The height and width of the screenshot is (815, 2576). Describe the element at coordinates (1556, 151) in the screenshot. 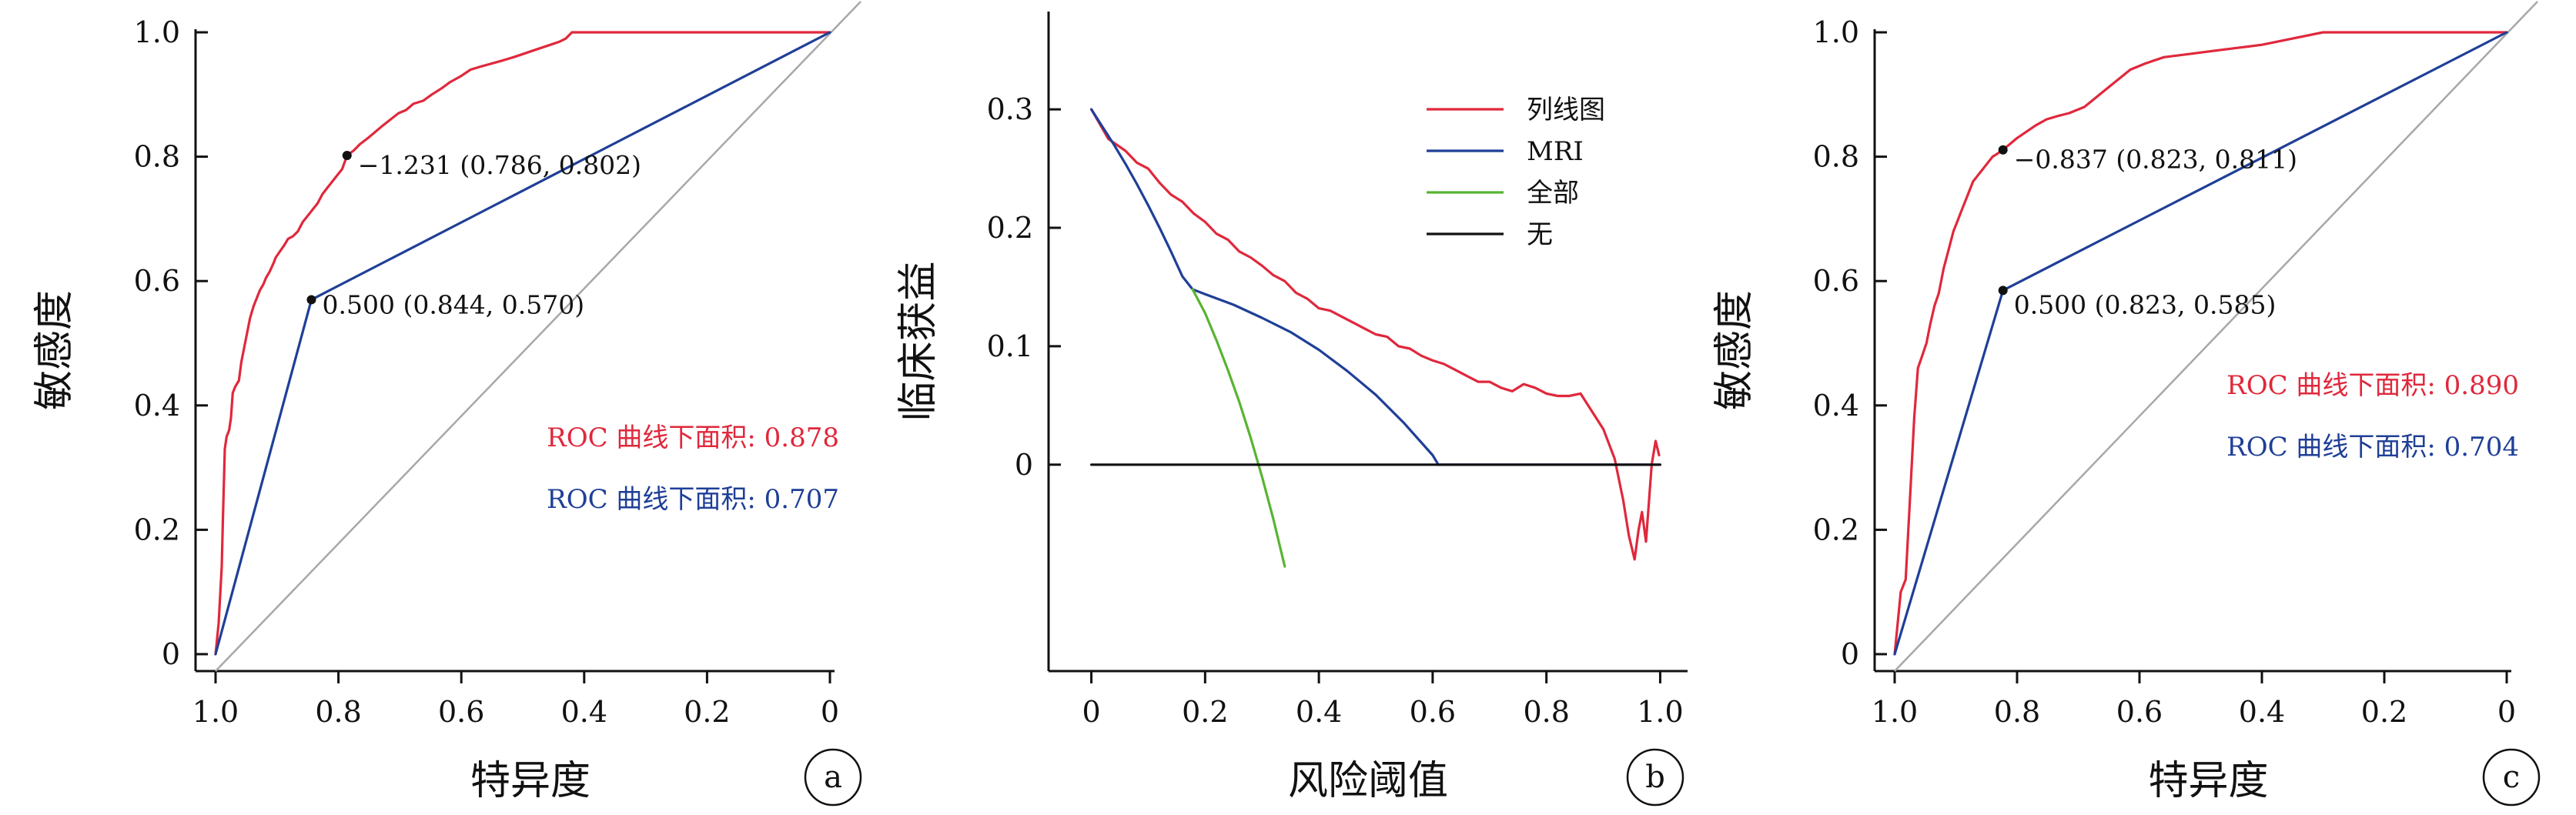

I see `legend-entry: MRI` at that location.